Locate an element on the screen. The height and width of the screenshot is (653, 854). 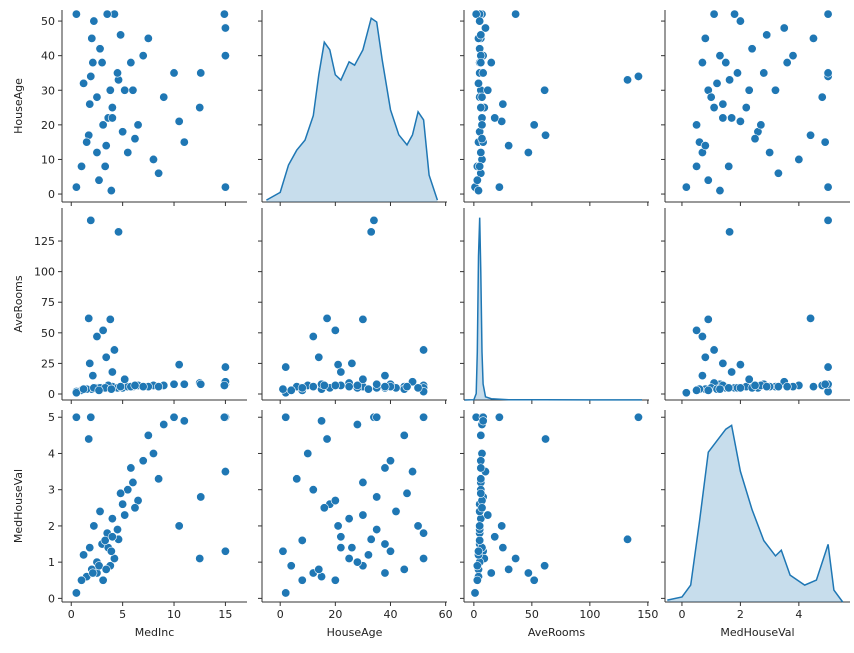
x-tick-label: 2 is located at coordinates (740, 614).